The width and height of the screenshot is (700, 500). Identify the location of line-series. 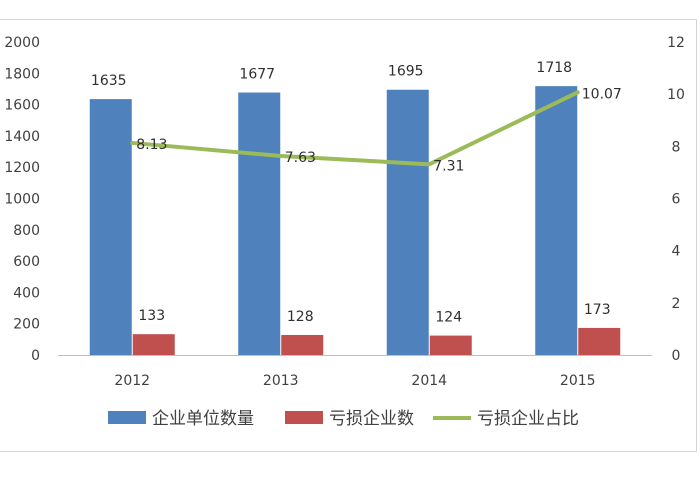
(355, 128).